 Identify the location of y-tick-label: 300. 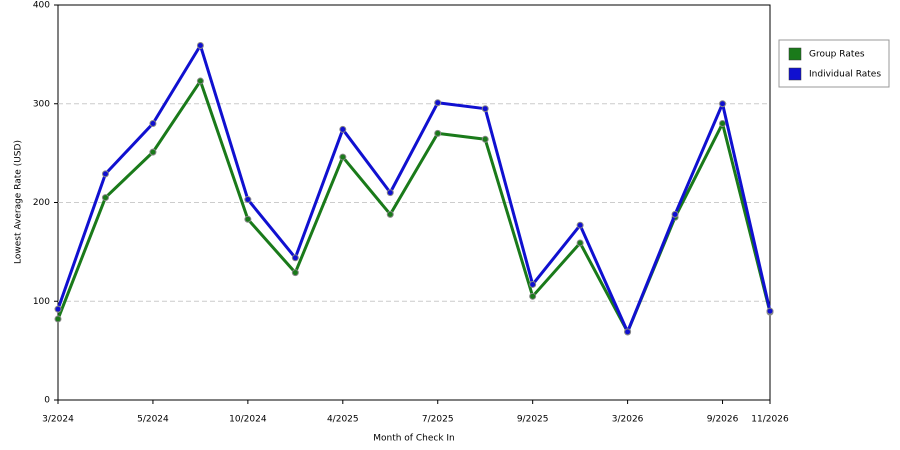
(41, 104).